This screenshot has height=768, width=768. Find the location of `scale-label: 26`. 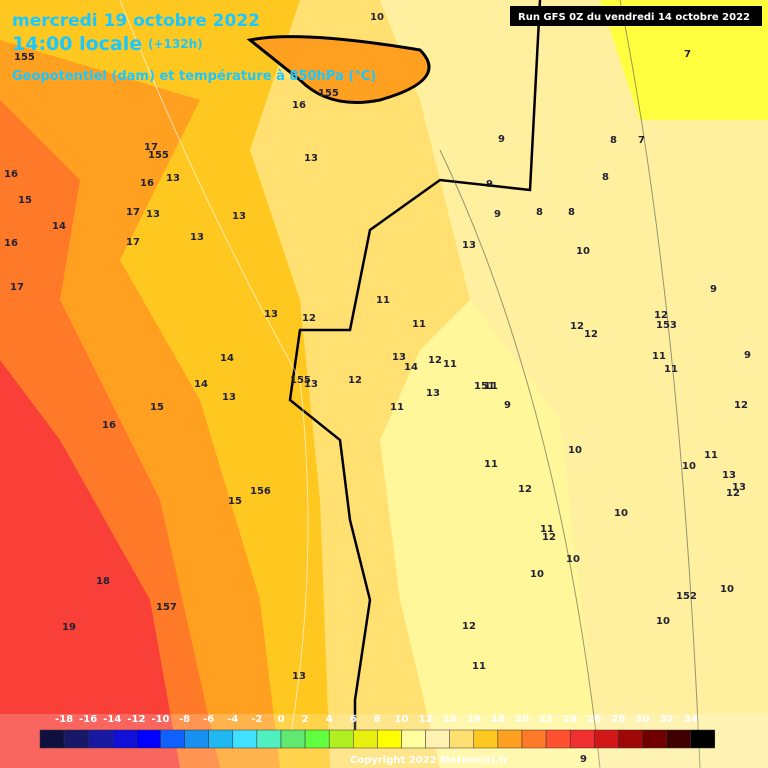

scale-label: 26 is located at coordinates (594, 719).